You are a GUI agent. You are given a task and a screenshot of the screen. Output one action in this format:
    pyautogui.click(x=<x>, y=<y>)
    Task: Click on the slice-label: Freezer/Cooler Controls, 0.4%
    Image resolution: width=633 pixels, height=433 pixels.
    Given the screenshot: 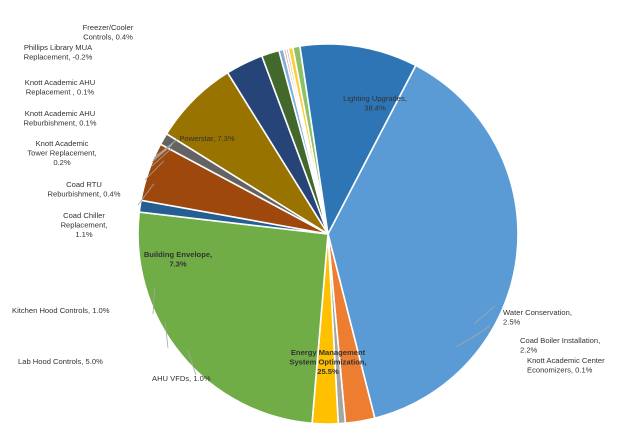 What is the action you would take?
    pyautogui.click(x=108, y=32)
    